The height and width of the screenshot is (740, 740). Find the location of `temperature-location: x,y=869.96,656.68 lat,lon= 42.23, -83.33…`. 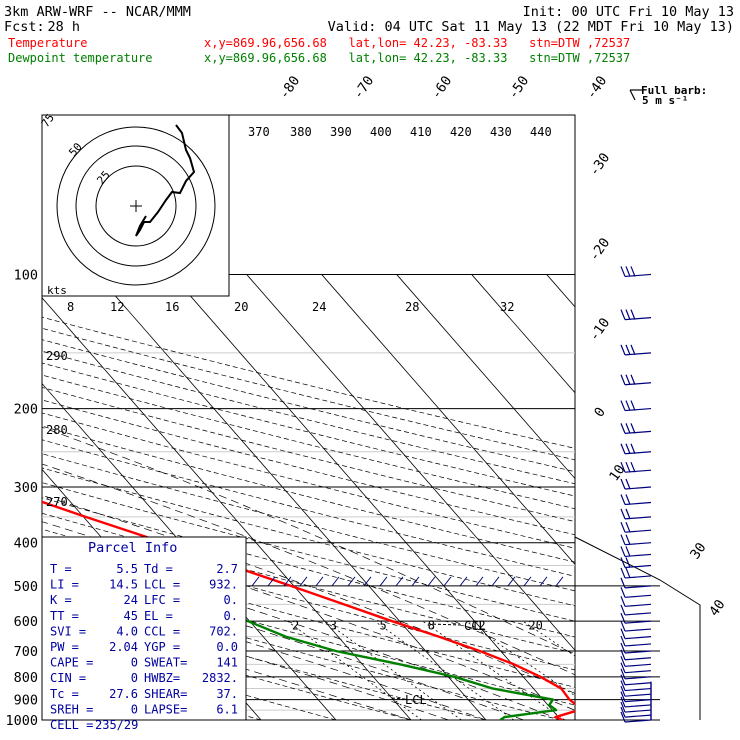

temperature-location: x,y=869.96,656.68 lat,lon= 42.23, -83.33… is located at coordinates (417, 43).